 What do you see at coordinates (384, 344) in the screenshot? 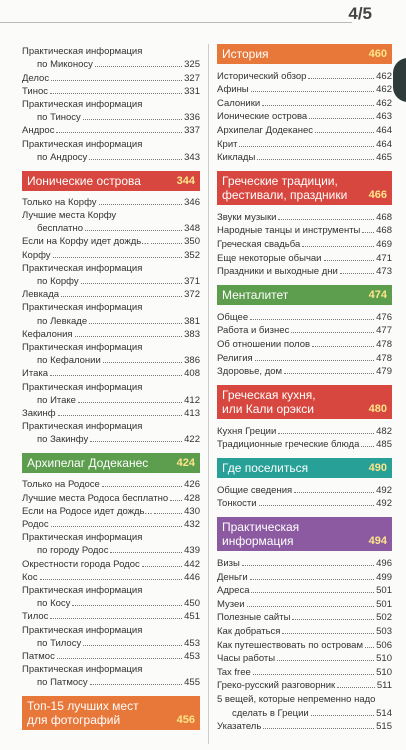
I see `entry-page: 478` at bounding box center [384, 344].